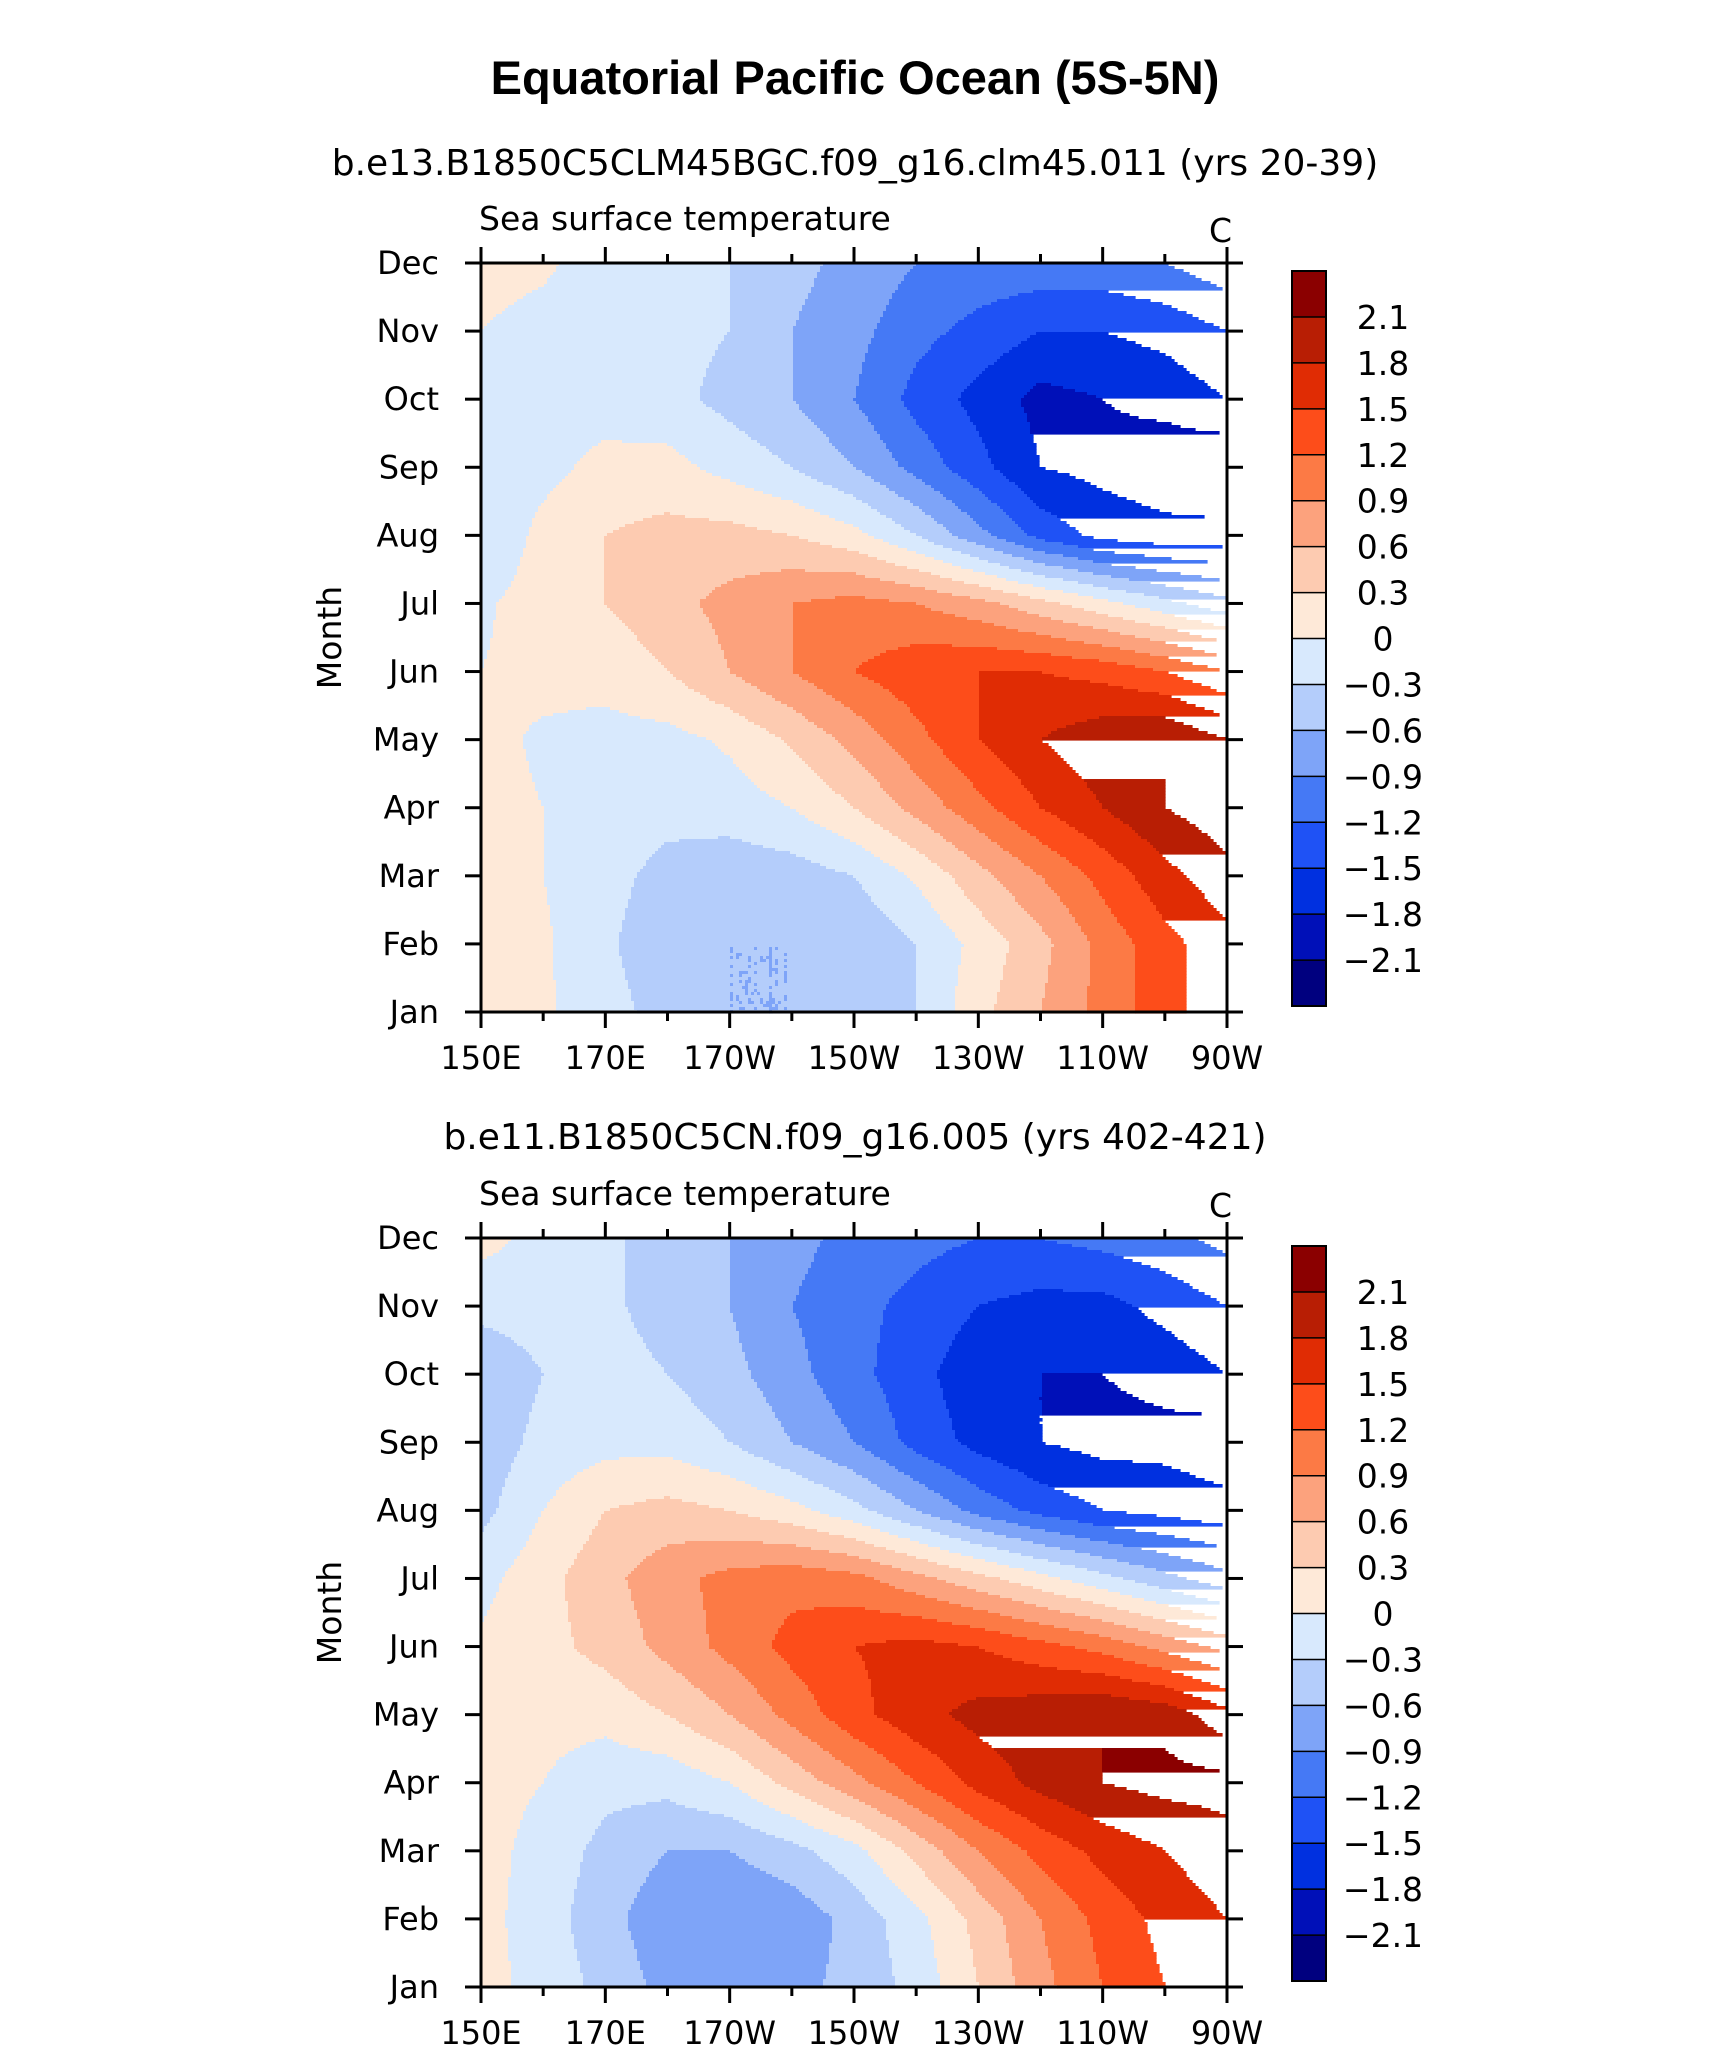 The image size is (1710, 2062). I want to click on y-tick-label: Jan, so click(413, 1987).